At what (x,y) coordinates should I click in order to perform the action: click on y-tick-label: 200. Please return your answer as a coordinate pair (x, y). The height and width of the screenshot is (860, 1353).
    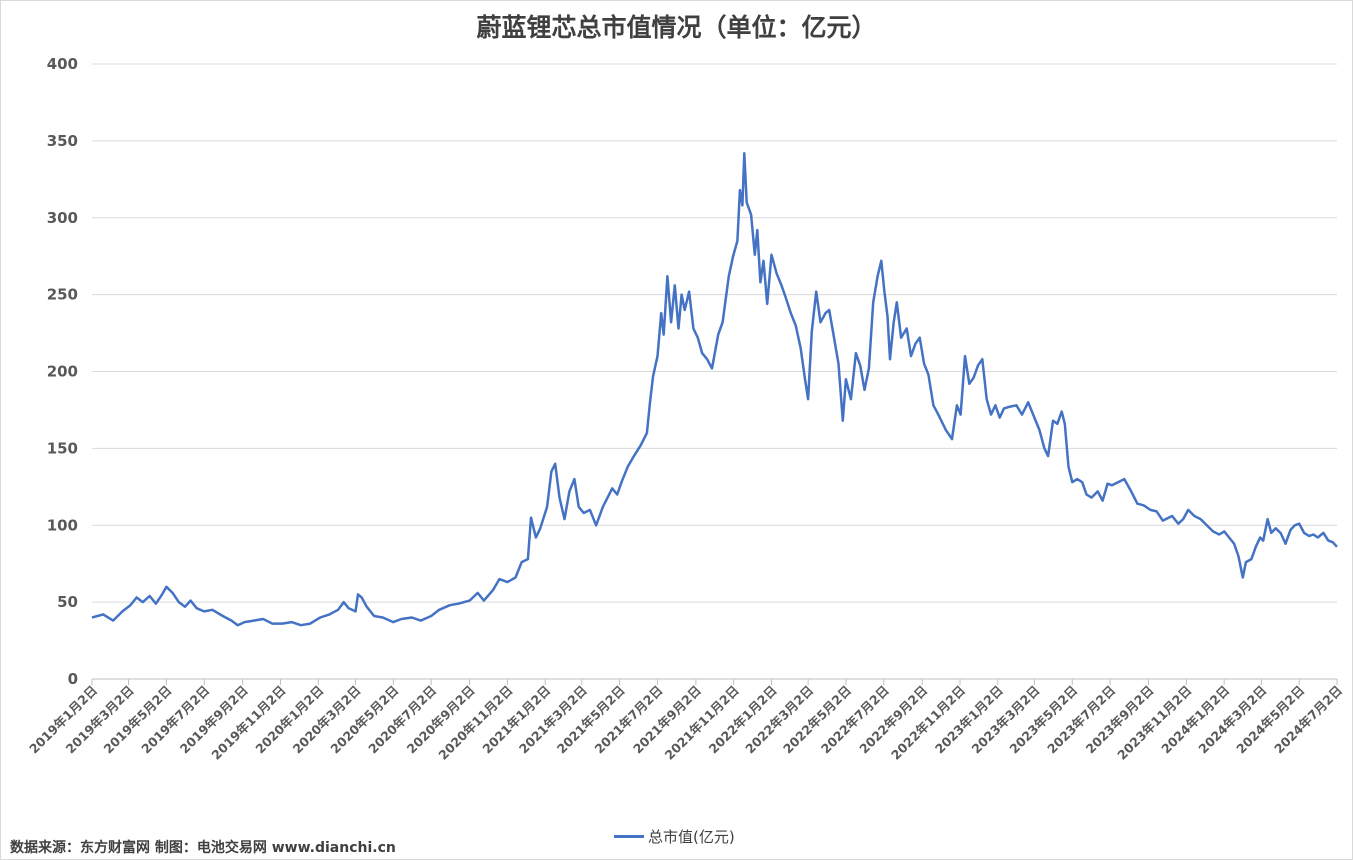
    Looking at the image, I should click on (62, 372).